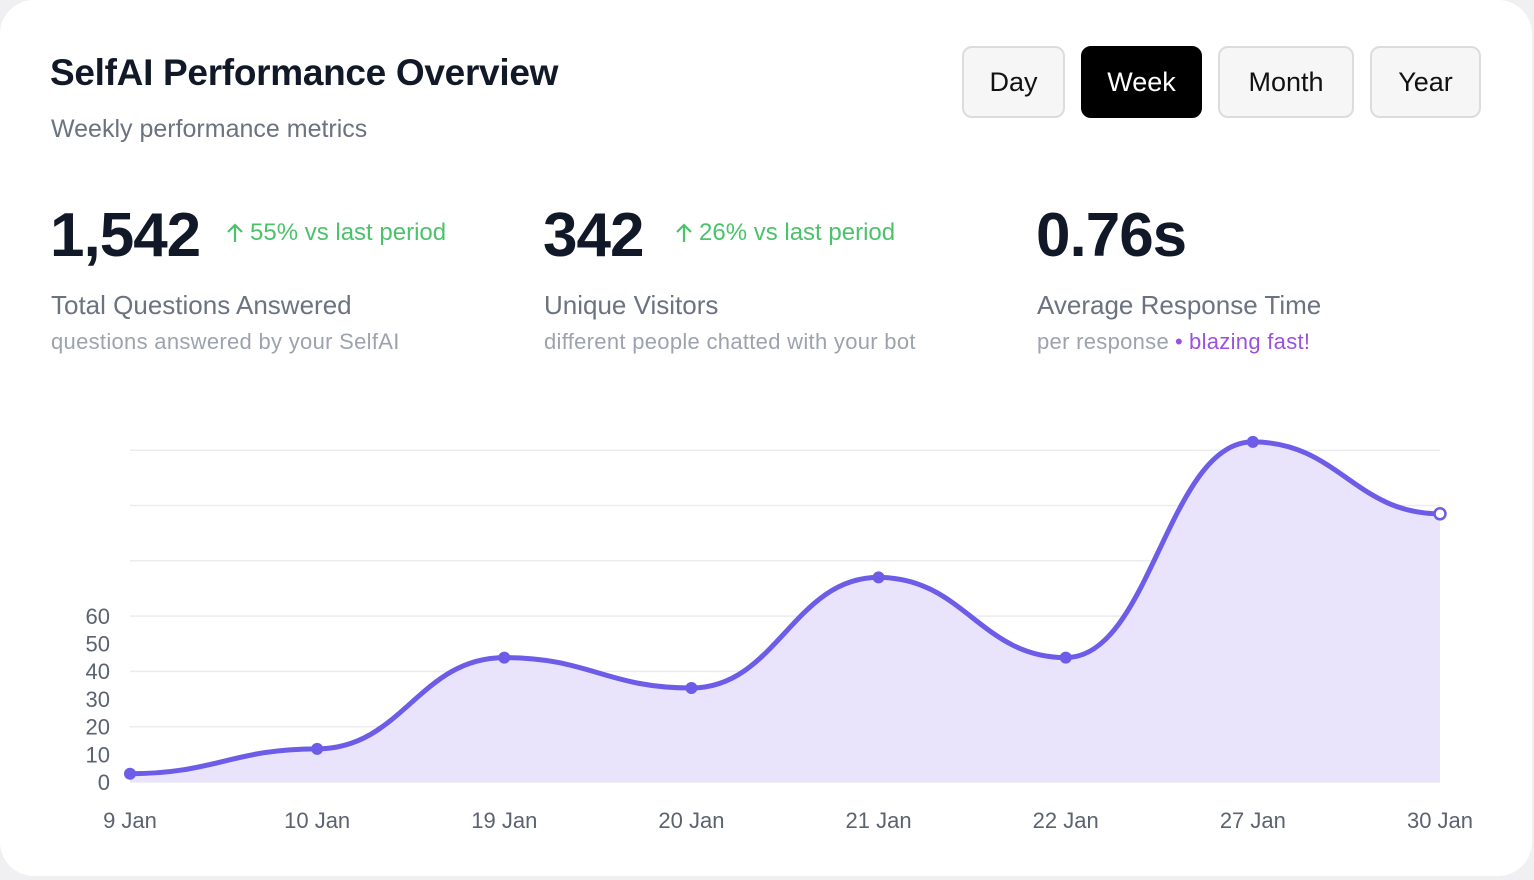  Describe the element at coordinates (98, 699) in the screenshot. I see `y-tick-label: 30` at that location.